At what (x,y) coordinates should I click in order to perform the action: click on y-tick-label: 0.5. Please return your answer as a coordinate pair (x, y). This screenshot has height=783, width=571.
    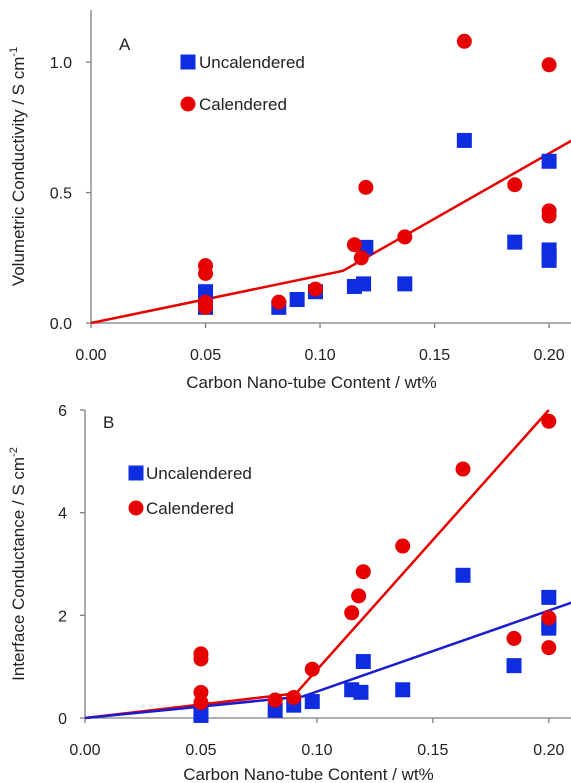
    Looking at the image, I should click on (61, 194).